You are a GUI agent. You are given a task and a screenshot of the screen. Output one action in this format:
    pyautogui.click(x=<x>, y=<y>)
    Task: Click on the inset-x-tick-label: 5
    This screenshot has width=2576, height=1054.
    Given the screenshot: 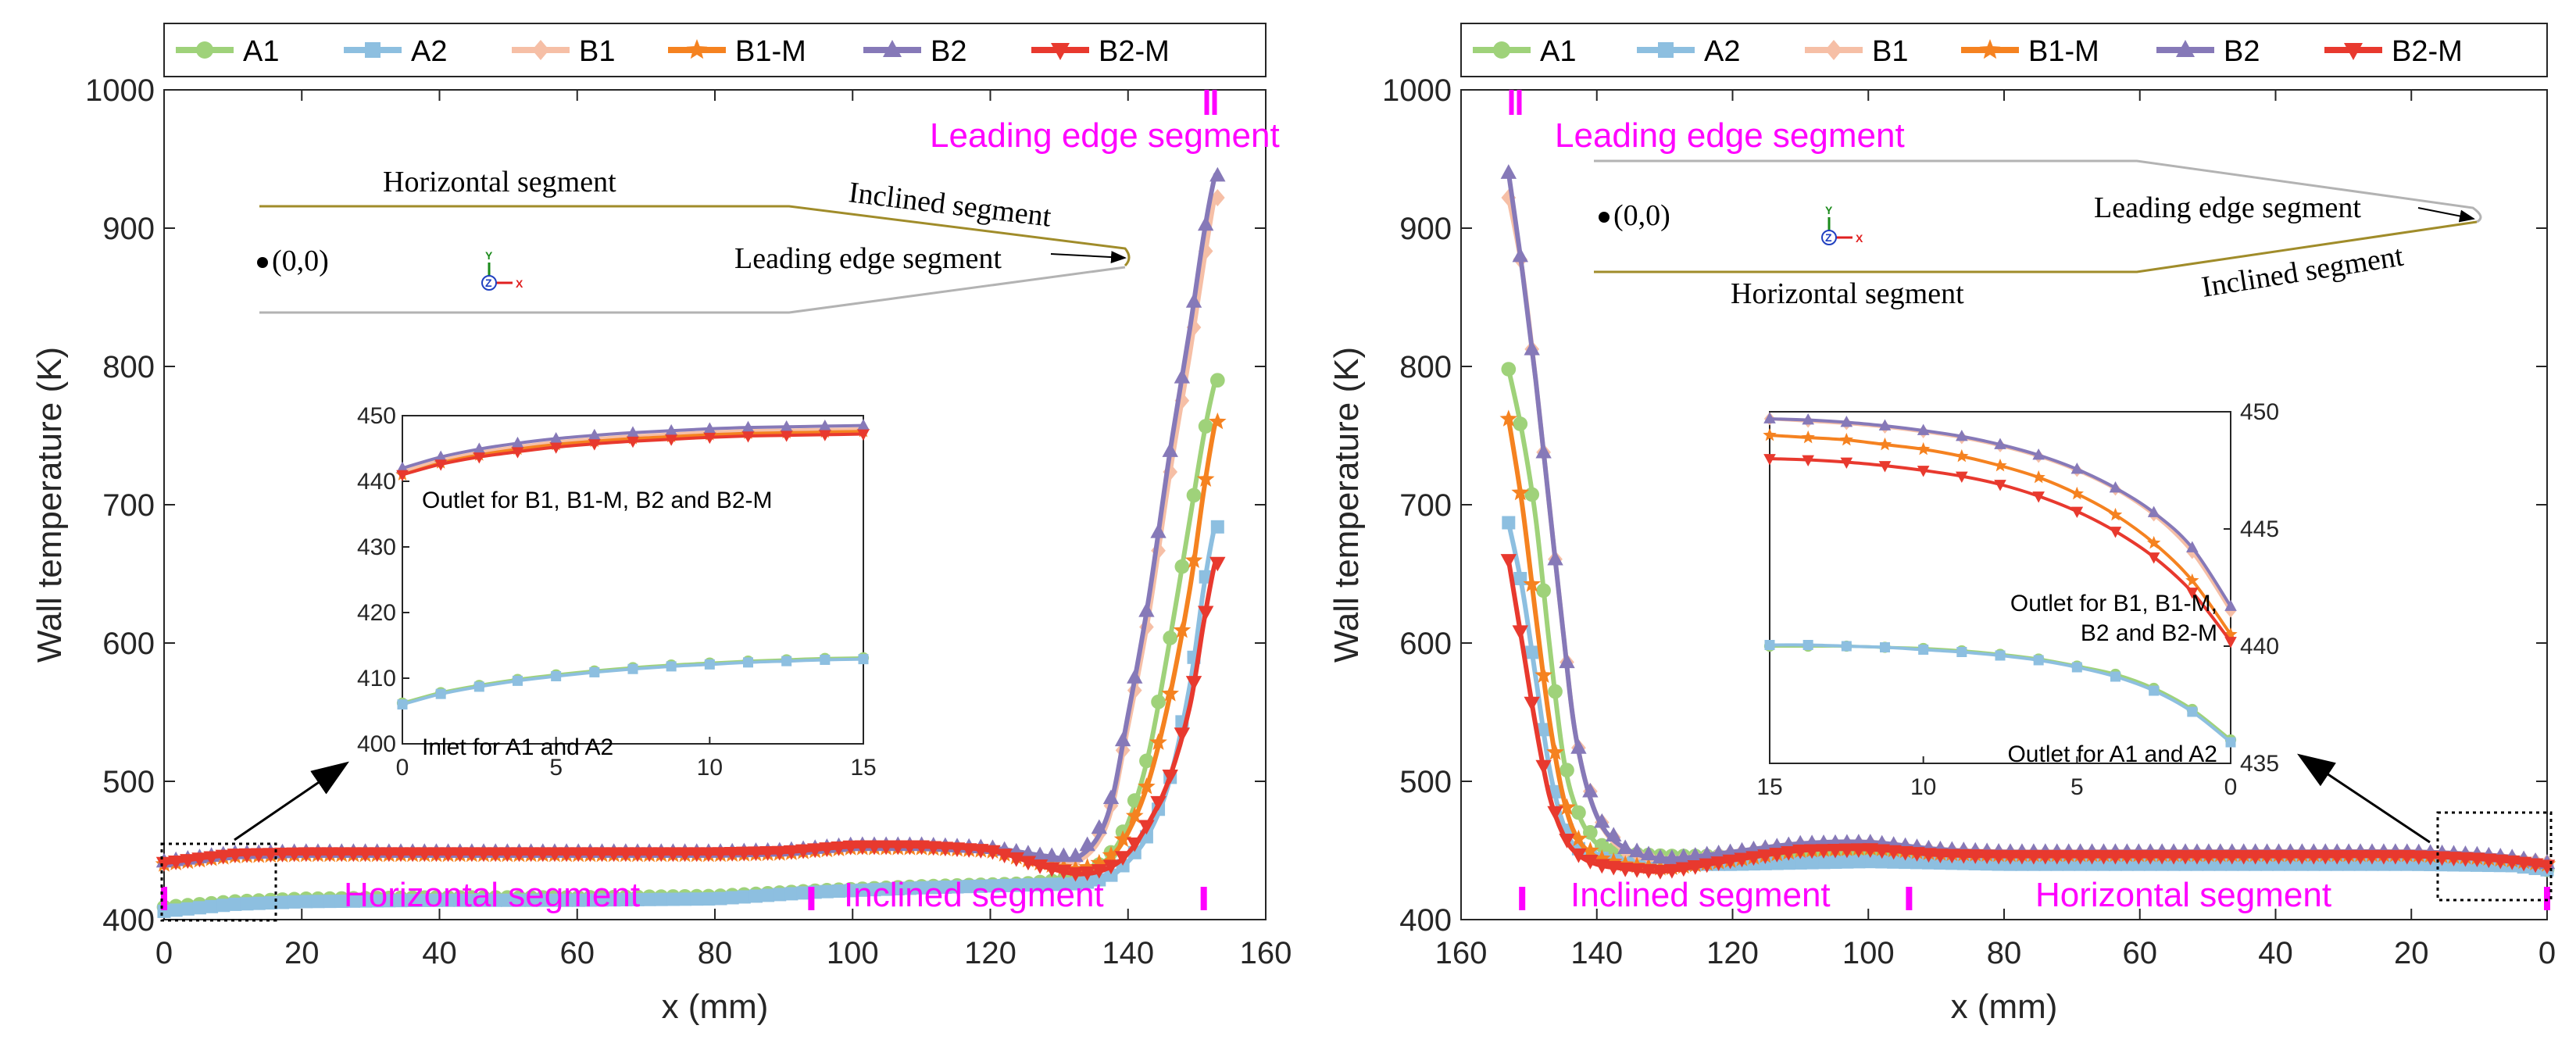 What is the action you would take?
    pyautogui.click(x=2077, y=787)
    